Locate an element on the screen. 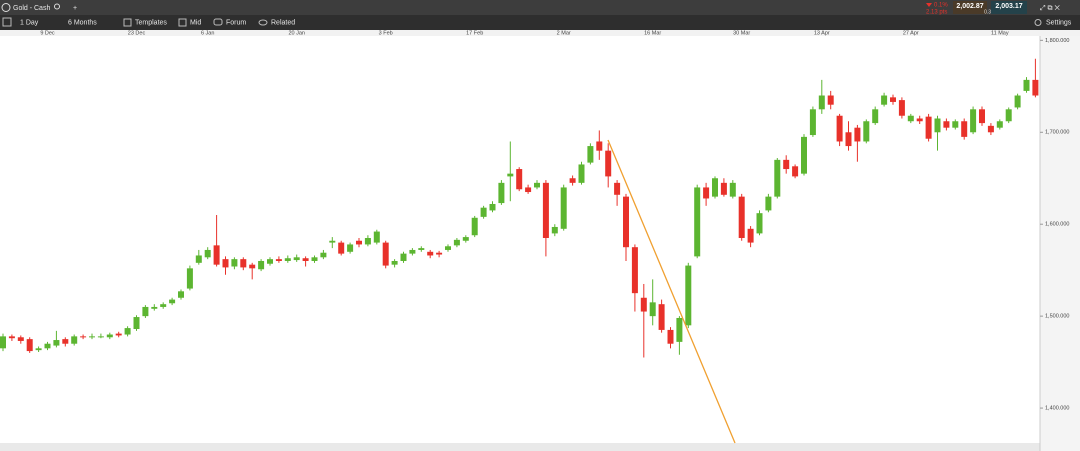  add-tab: + is located at coordinates (75, 8).